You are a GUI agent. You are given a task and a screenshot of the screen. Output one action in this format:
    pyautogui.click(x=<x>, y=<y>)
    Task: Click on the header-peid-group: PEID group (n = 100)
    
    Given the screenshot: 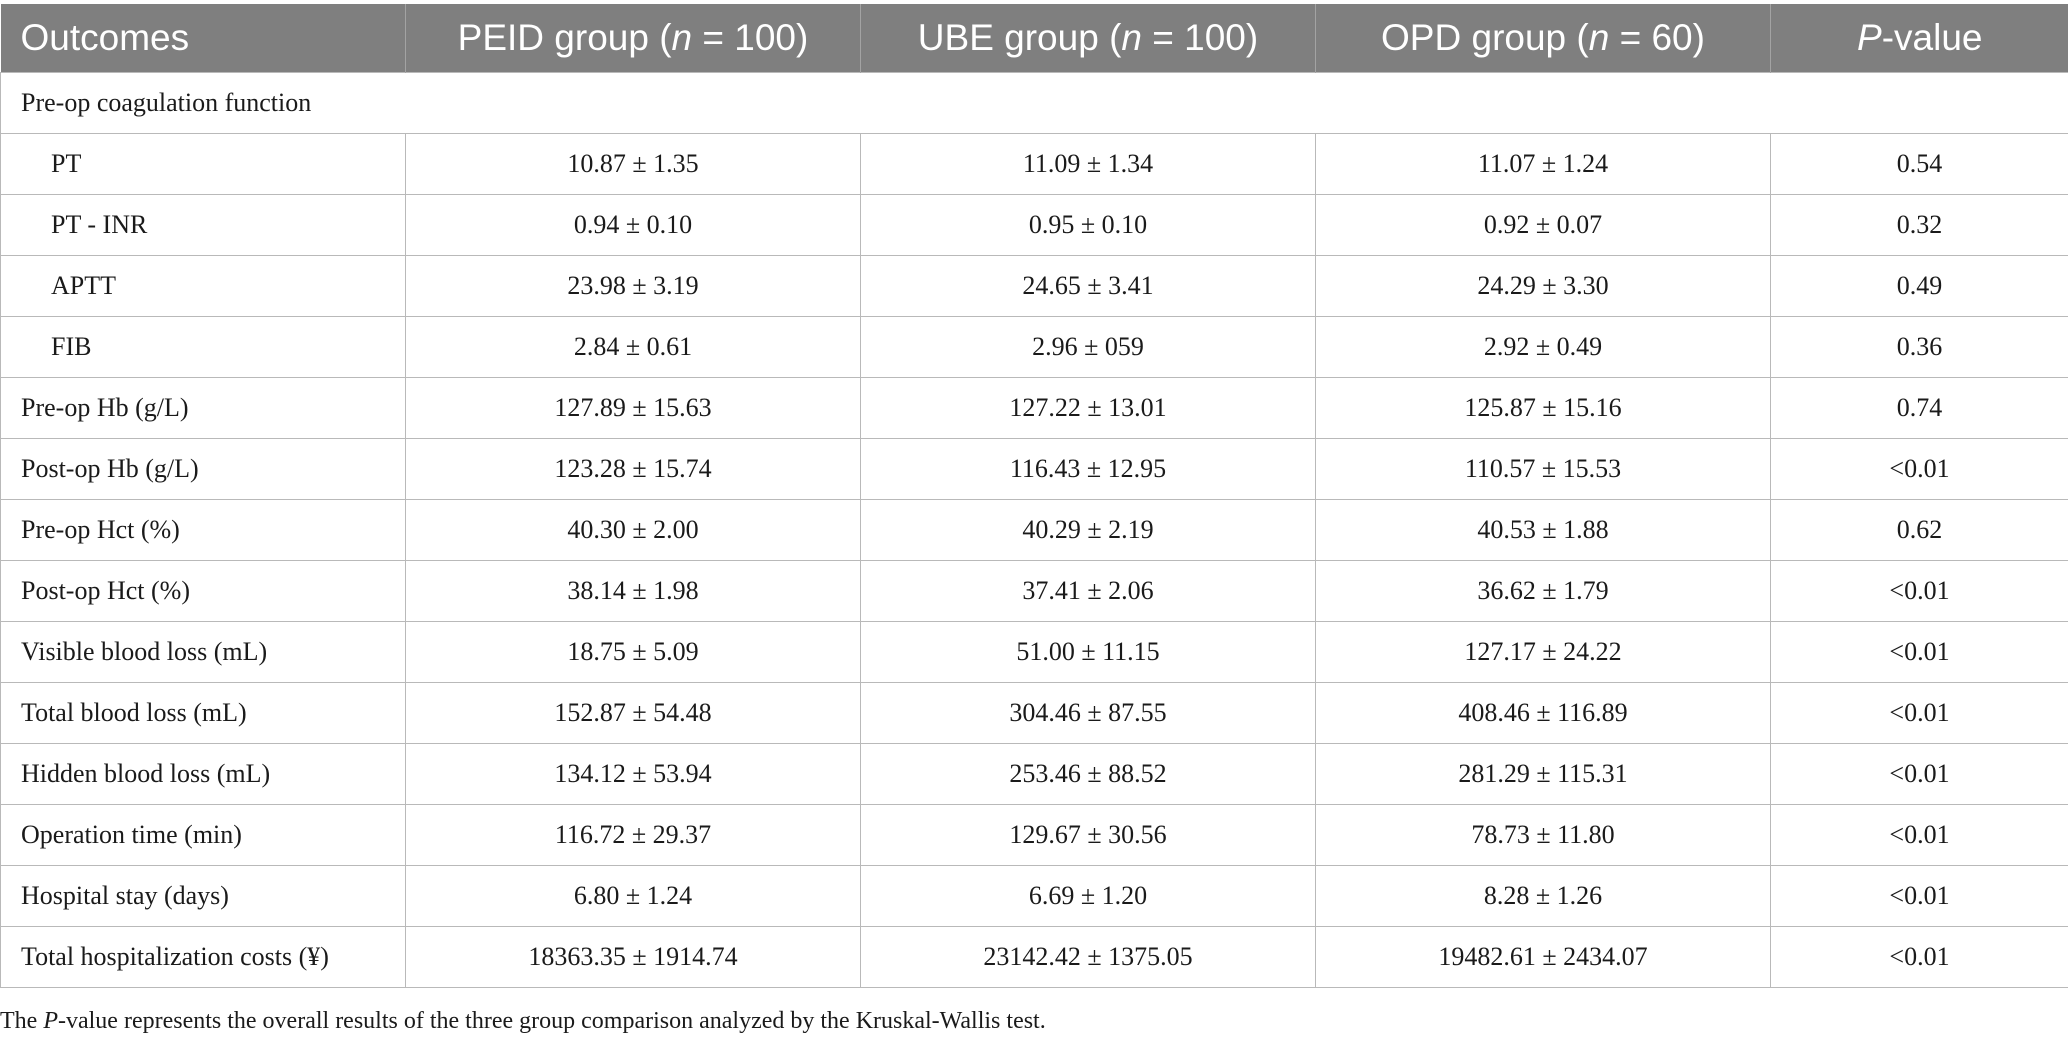 What is the action you would take?
    pyautogui.click(x=633, y=38)
    